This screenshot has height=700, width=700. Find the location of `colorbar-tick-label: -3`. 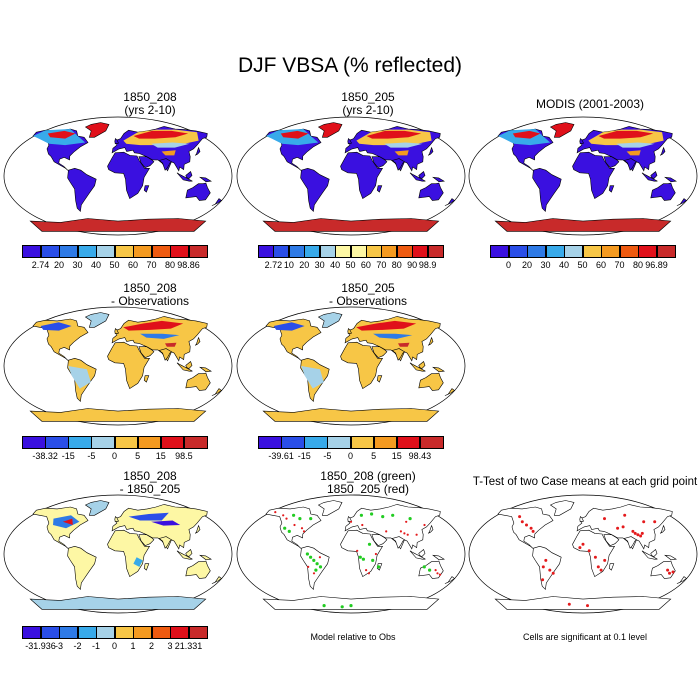

colorbar-tick-label: -3 is located at coordinates (59, 646).